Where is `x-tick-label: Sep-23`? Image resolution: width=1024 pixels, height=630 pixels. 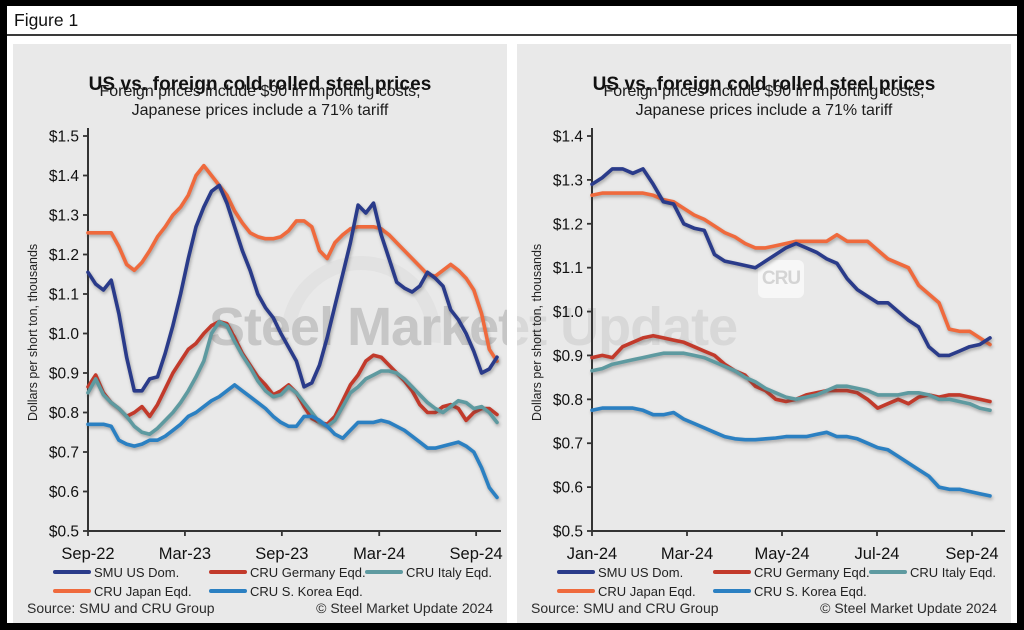 x-tick-label: Sep-23 is located at coordinates (281, 554).